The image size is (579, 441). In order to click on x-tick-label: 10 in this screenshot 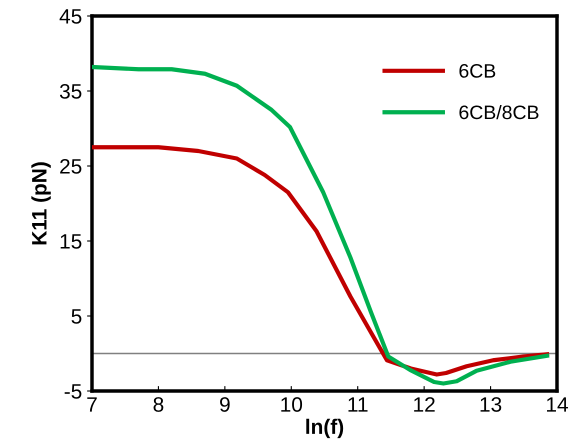, I will do `click(291, 404)`.